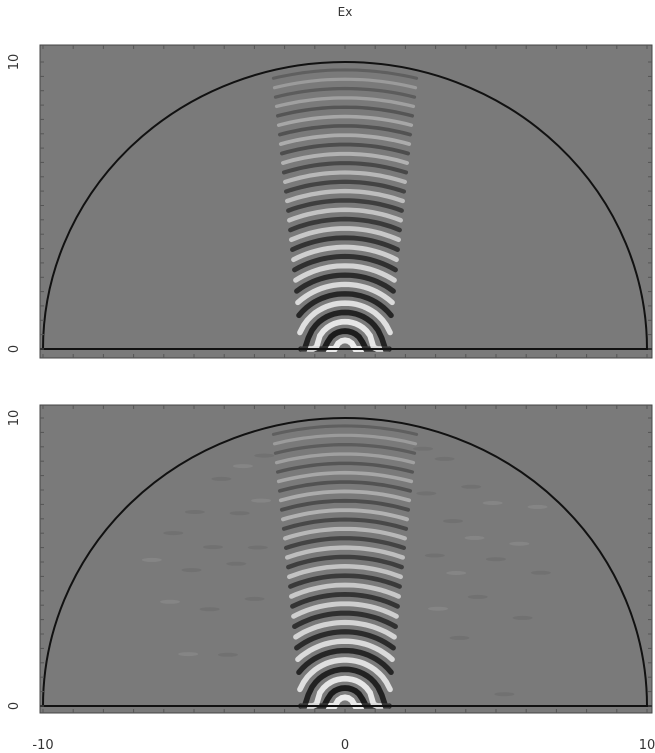  I want to click on figure-title: Ex, so click(345, 12).